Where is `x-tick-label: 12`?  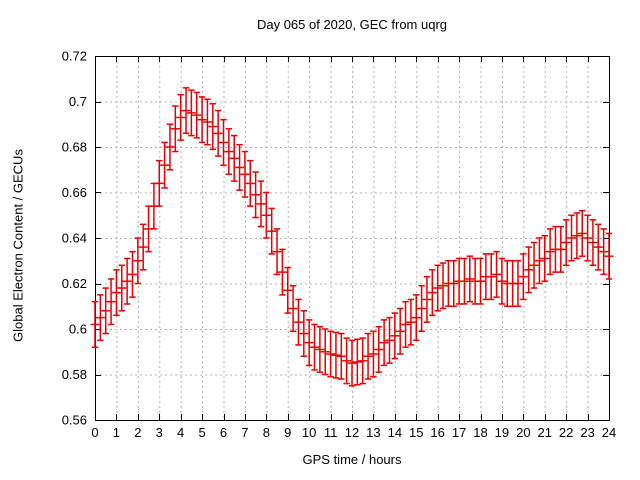
x-tick-label: 12 is located at coordinates (352, 432).